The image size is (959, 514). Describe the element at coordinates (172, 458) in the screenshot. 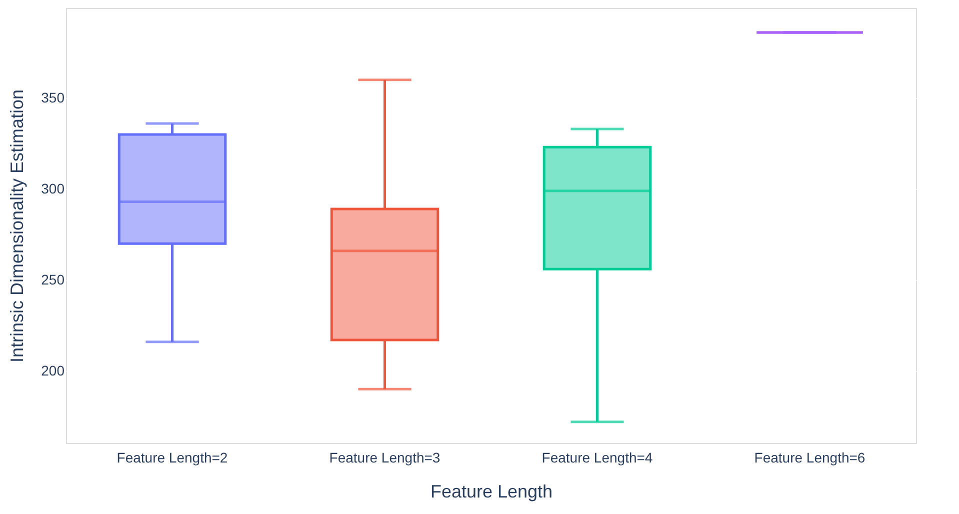

I see `x-tick-label: Feature Length=2` at that location.